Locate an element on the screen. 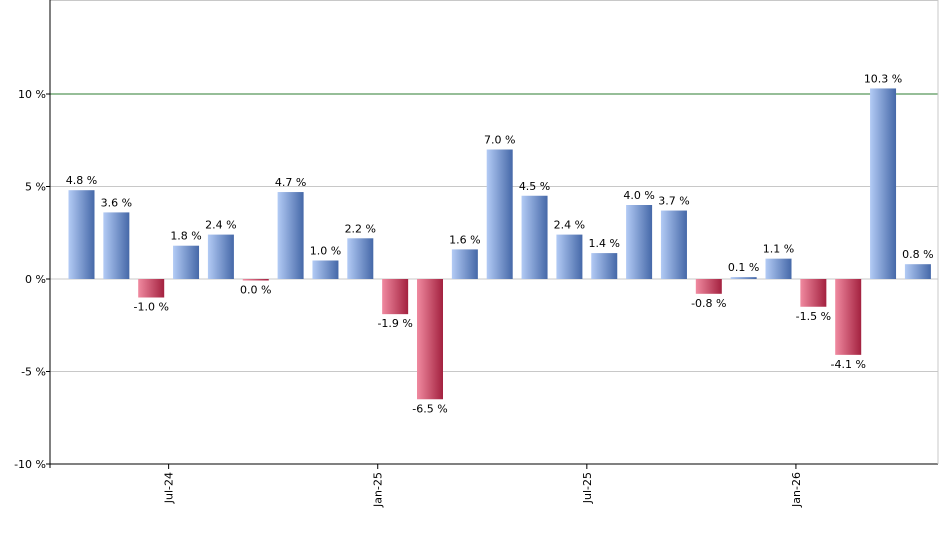 The height and width of the screenshot is (550, 940). y-tick-label: -5 % is located at coordinates (33, 372).